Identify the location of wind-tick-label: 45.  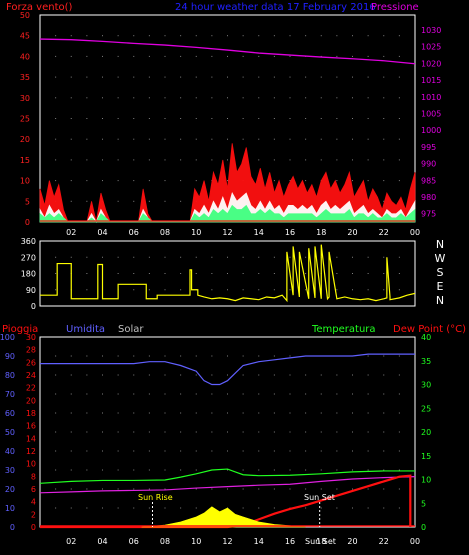
(25, 36).